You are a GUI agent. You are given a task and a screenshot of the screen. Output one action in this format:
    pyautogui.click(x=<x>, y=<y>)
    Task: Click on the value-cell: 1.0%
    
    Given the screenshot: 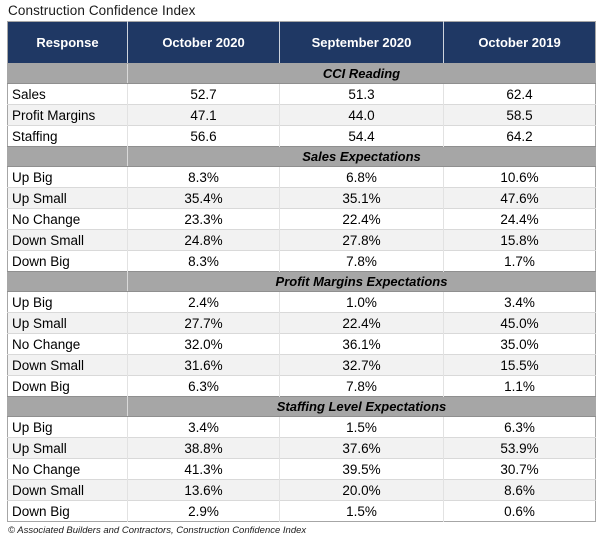 What is the action you would take?
    pyautogui.click(x=361, y=302)
    